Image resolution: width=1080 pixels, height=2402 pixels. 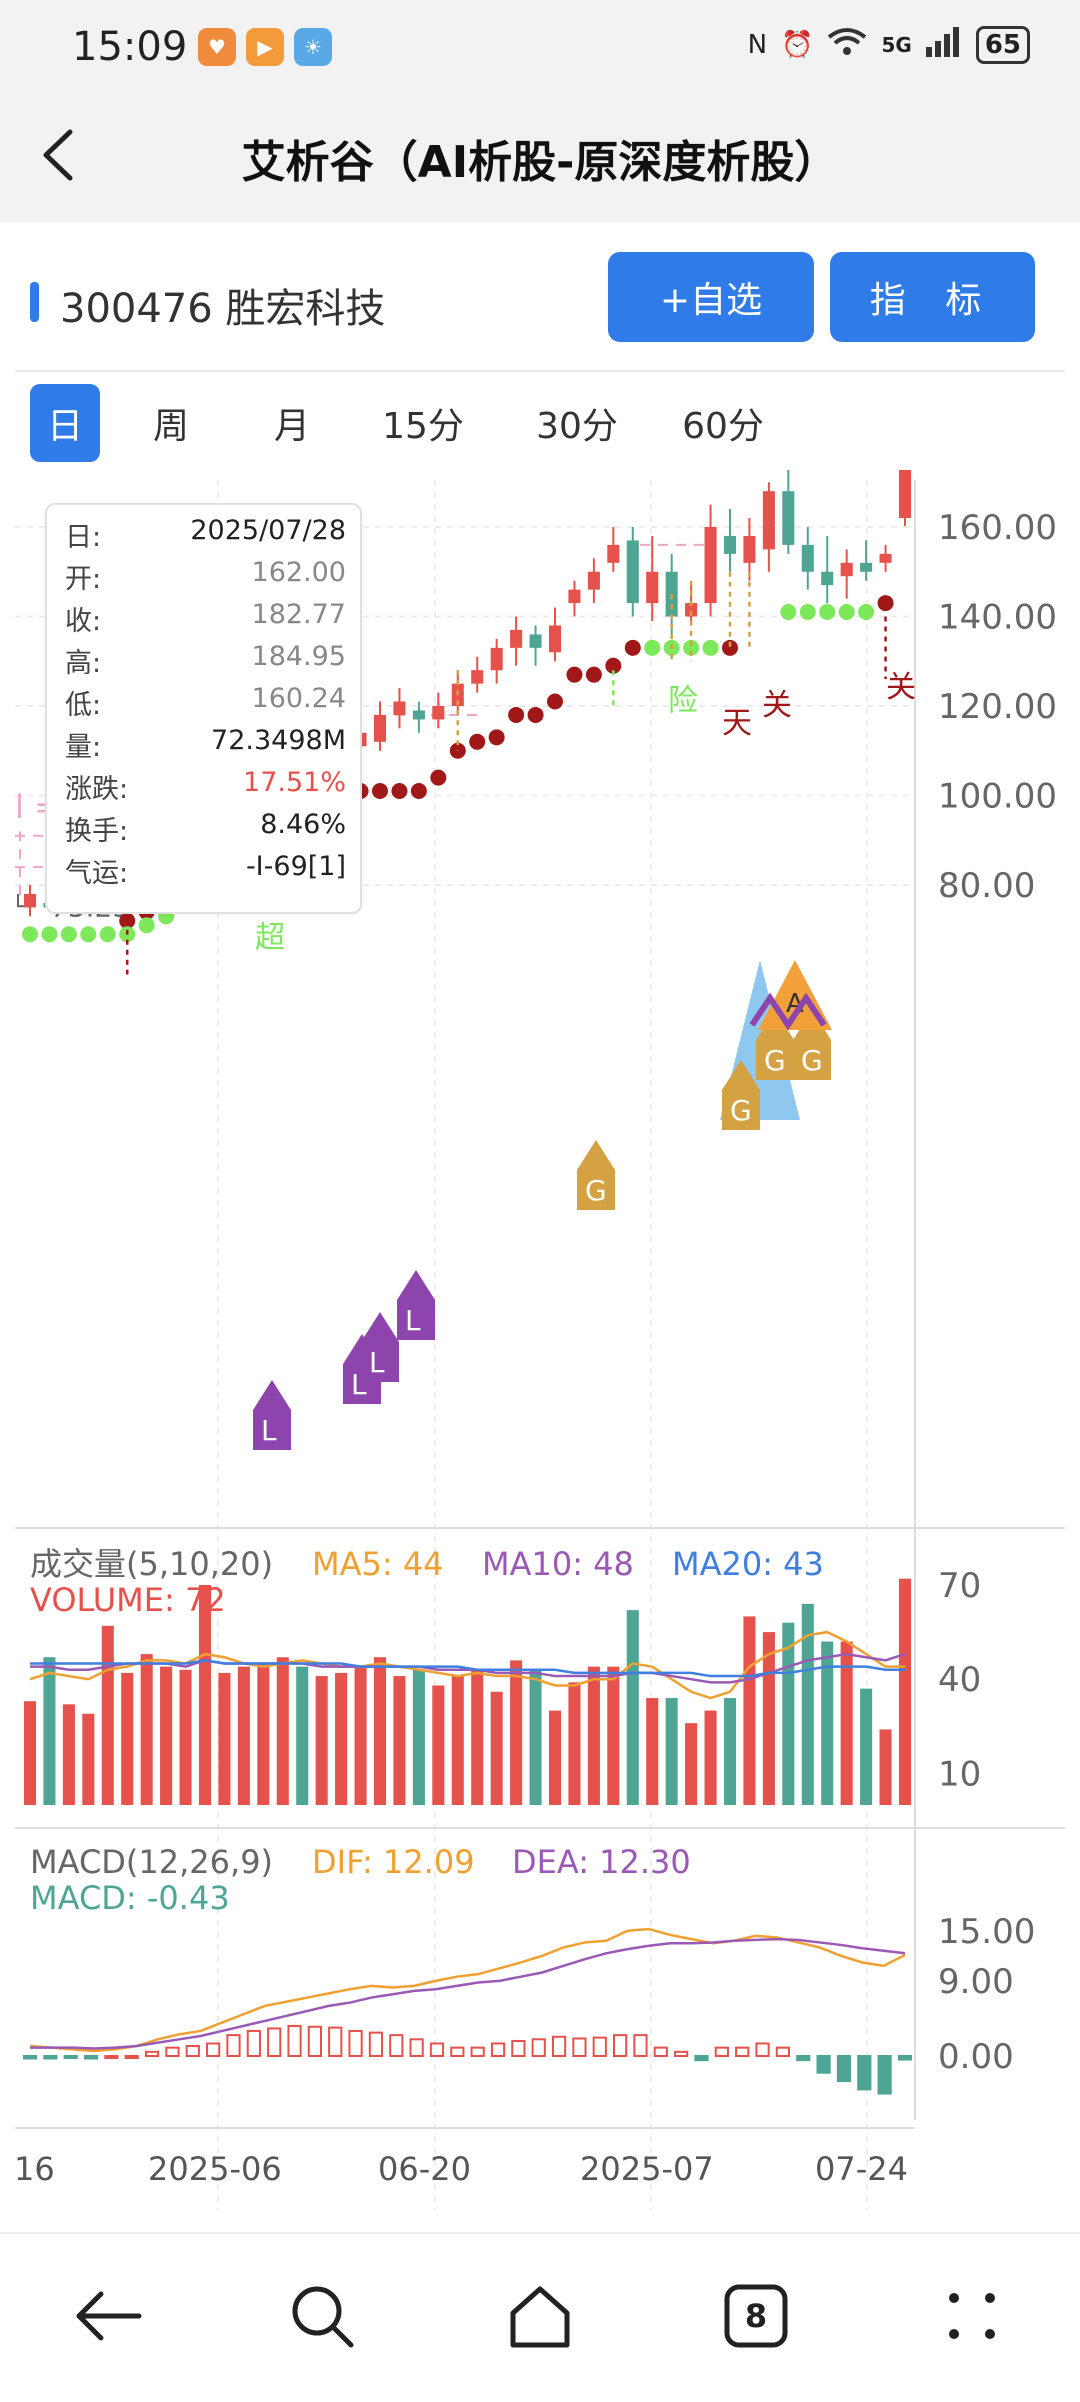 I want to click on info-row: 日: 2025/07/28, so click(x=205, y=535).